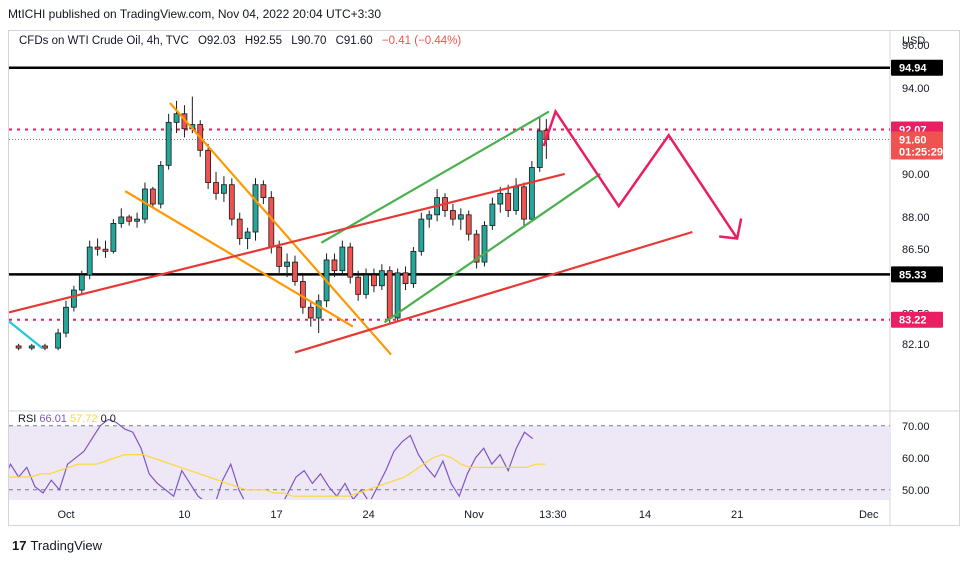 The width and height of the screenshot is (969, 563). I want to click on price-tick-label: 94.00, so click(916, 89).